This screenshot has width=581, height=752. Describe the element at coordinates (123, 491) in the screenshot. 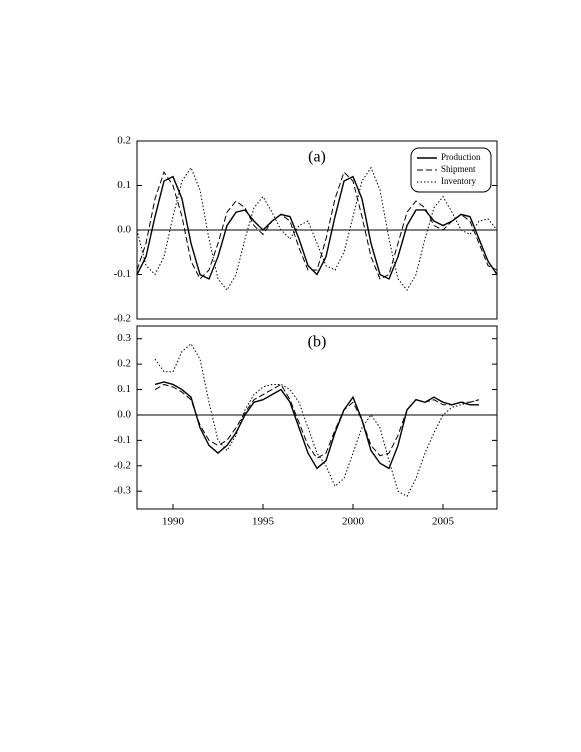

I see `y-tick-label: -0.3` at that location.